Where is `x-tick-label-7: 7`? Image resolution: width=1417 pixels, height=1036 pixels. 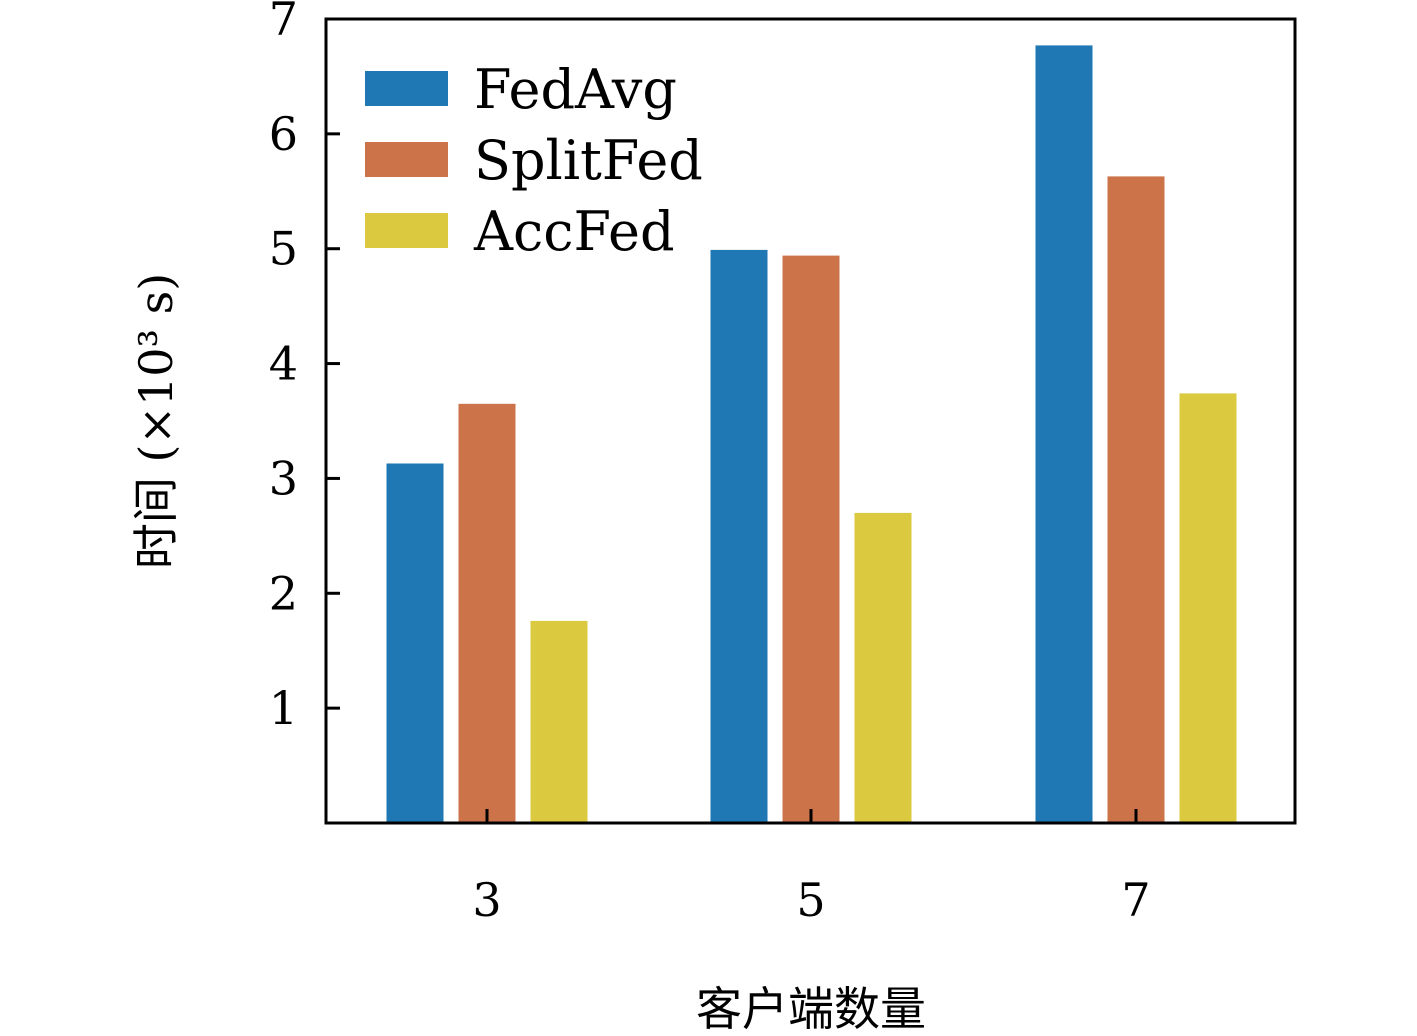
x-tick-label-7: 7 is located at coordinates (1135, 900).